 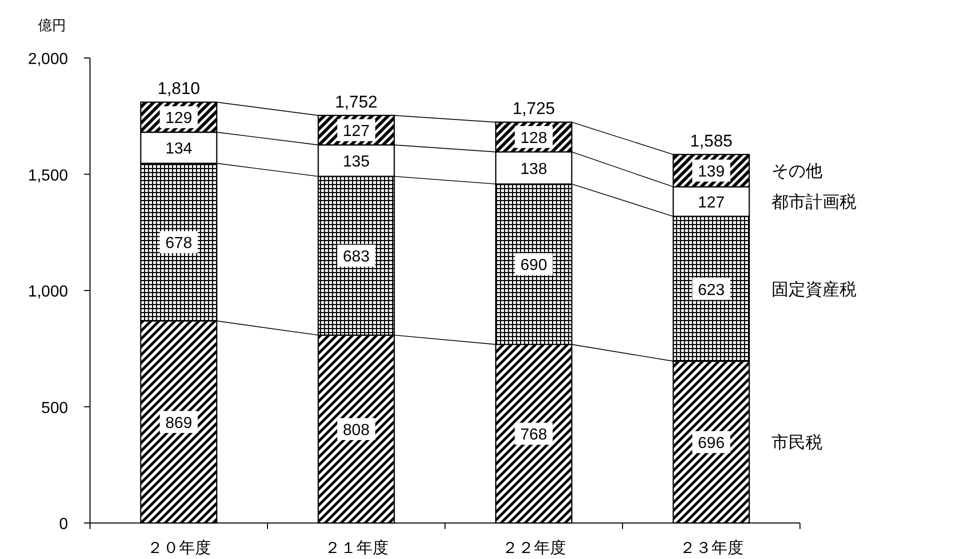 I want to click on series-label: 市民税, so click(x=796, y=442).